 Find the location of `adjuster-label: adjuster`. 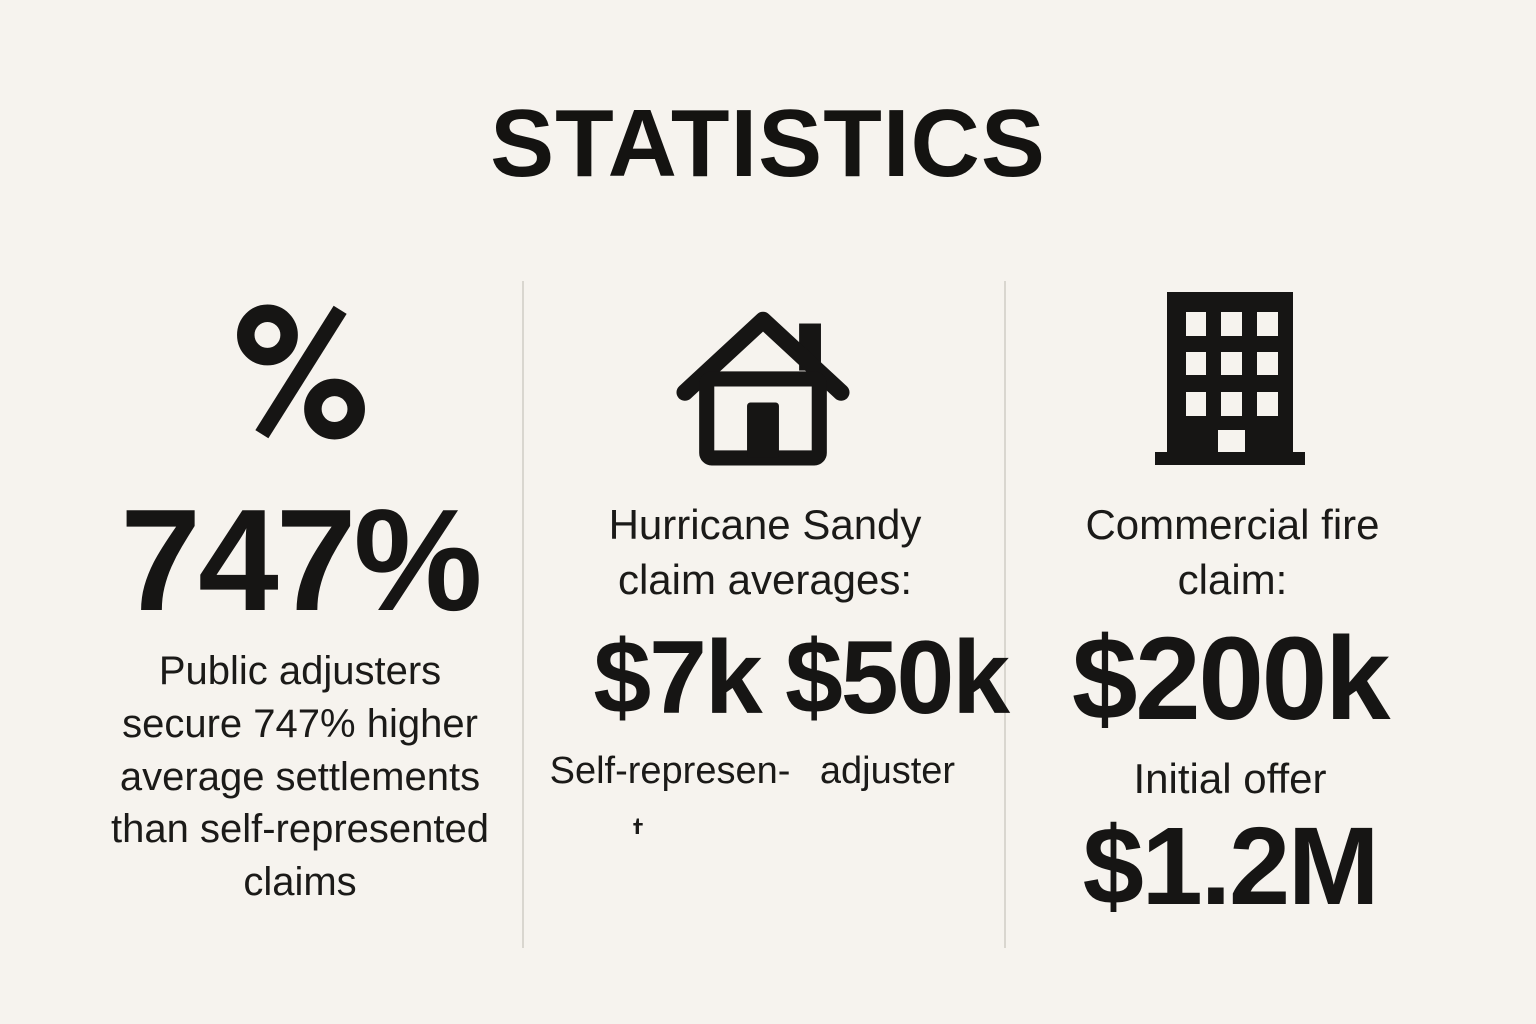

adjuster-label: adjuster is located at coordinates (887, 771).